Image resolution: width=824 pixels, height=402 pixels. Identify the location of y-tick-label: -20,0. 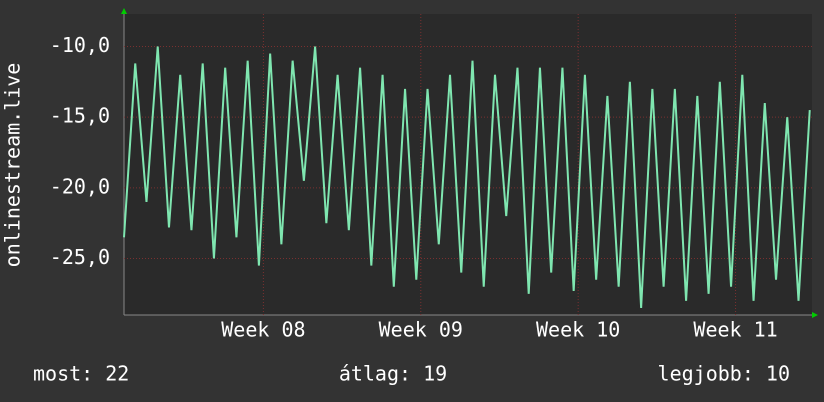
(80, 186).